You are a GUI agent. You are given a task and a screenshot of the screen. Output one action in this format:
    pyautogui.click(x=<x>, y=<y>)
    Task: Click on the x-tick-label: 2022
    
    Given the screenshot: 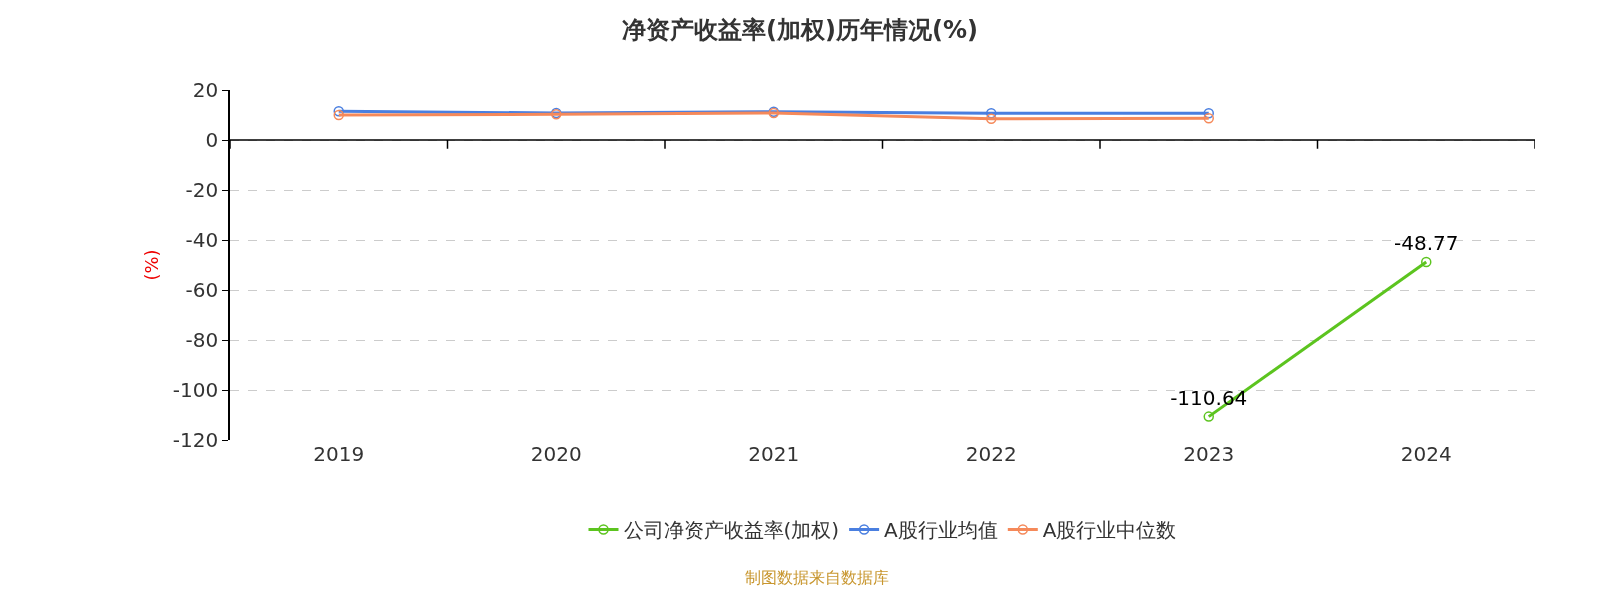 What is the action you would take?
    pyautogui.click(x=991, y=454)
    